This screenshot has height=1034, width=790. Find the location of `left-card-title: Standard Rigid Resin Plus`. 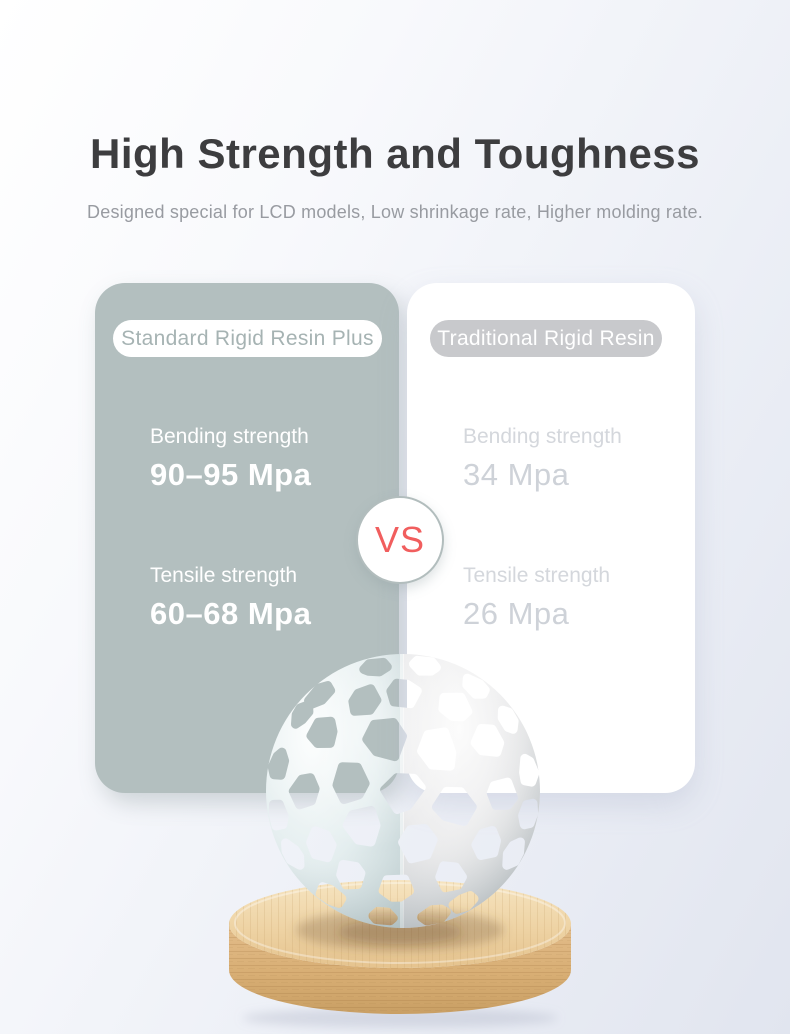

left-card-title: Standard Rigid Resin Plus is located at coordinates (247, 338).